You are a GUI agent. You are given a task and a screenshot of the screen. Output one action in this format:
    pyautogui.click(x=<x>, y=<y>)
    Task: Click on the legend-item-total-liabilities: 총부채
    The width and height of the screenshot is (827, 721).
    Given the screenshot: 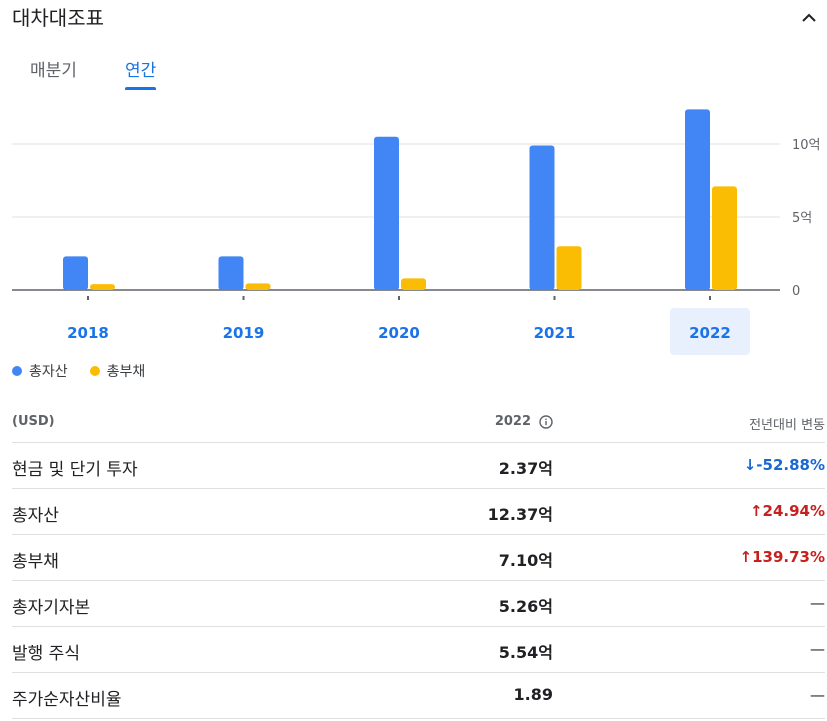 What is the action you would take?
    pyautogui.click(x=117, y=371)
    